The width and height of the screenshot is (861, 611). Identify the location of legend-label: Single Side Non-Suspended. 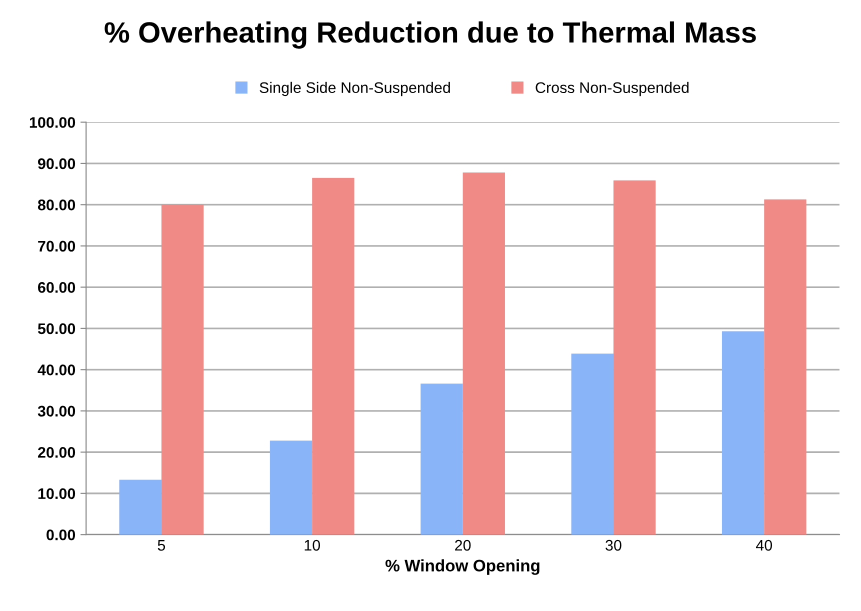
(355, 89).